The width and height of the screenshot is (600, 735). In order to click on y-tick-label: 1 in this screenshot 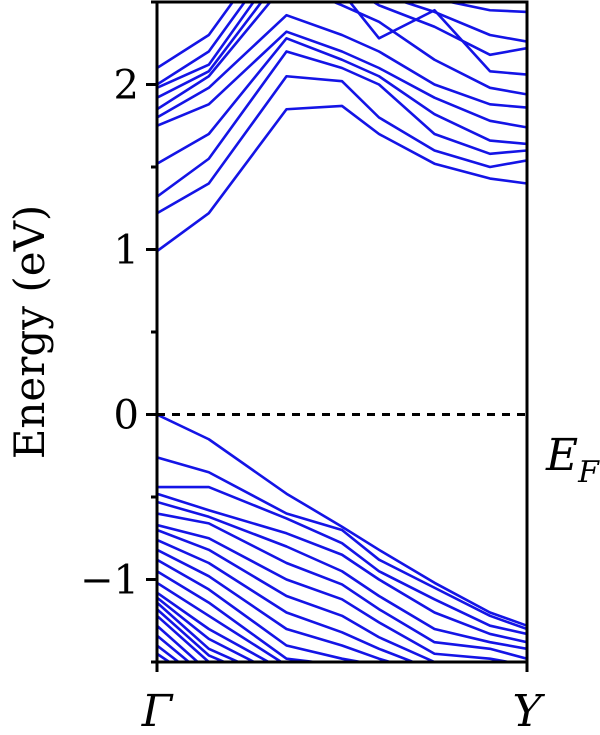, I will do `click(126, 251)`.